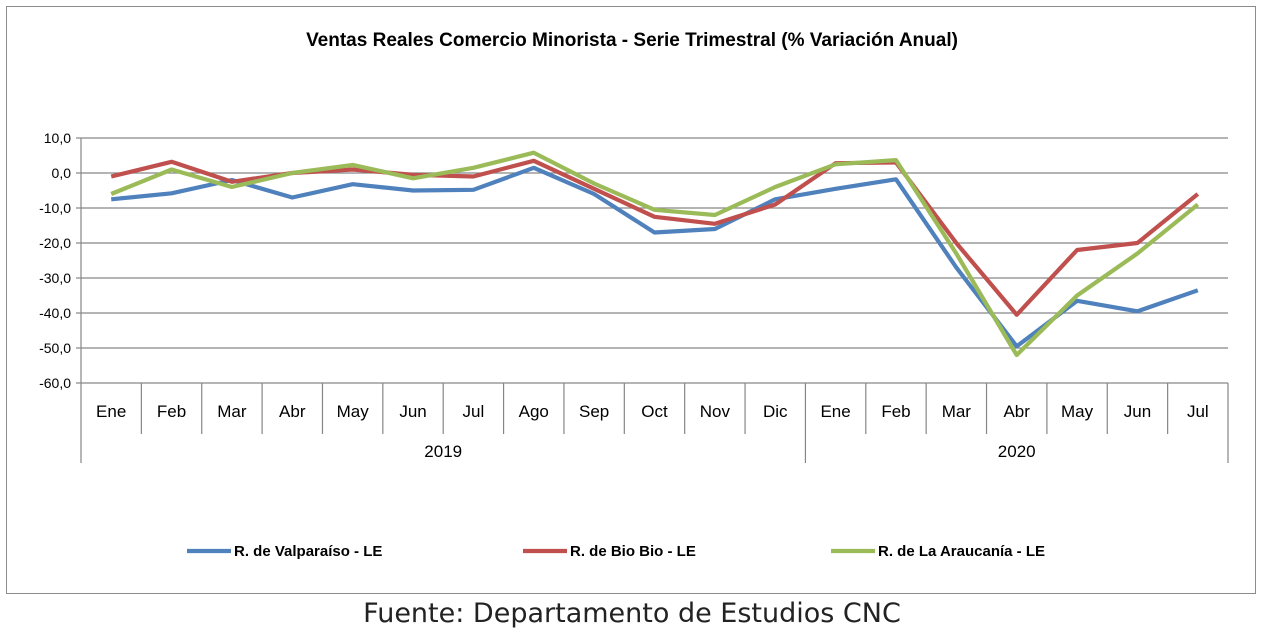 Image resolution: width=1264 pixels, height=636 pixels. Describe the element at coordinates (775, 411) in the screenshot. I see `x-tick-label: Dic` at that location.